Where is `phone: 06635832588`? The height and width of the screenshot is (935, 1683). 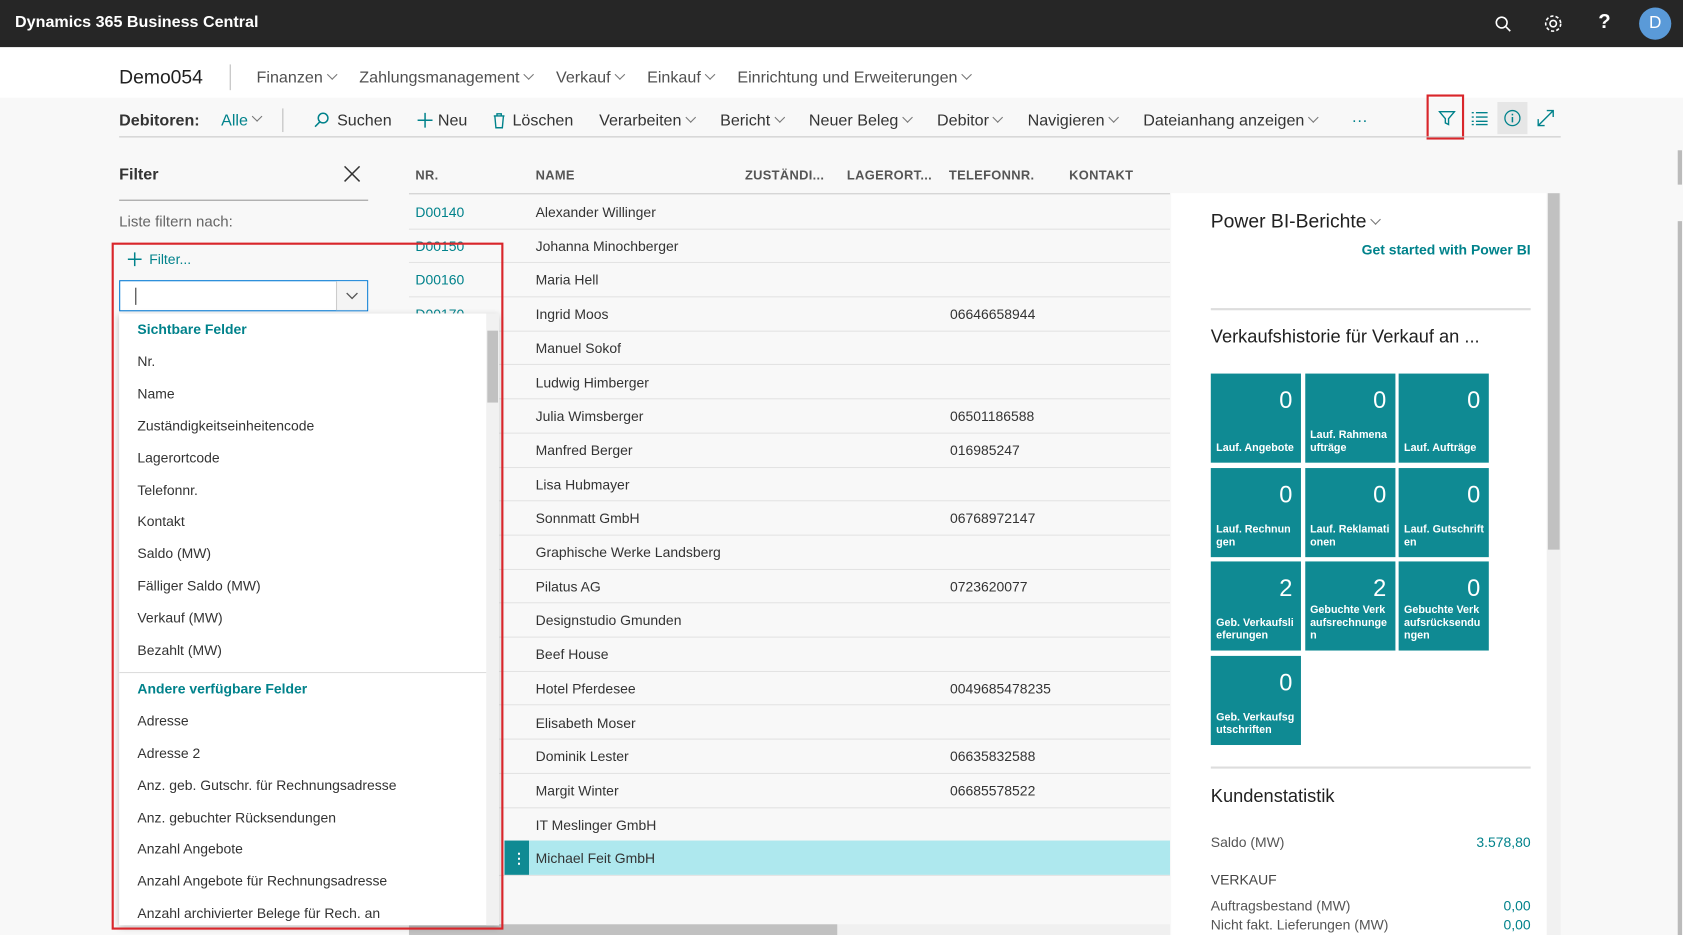
phone: 06635832588 is located at coordinates (992, 756).